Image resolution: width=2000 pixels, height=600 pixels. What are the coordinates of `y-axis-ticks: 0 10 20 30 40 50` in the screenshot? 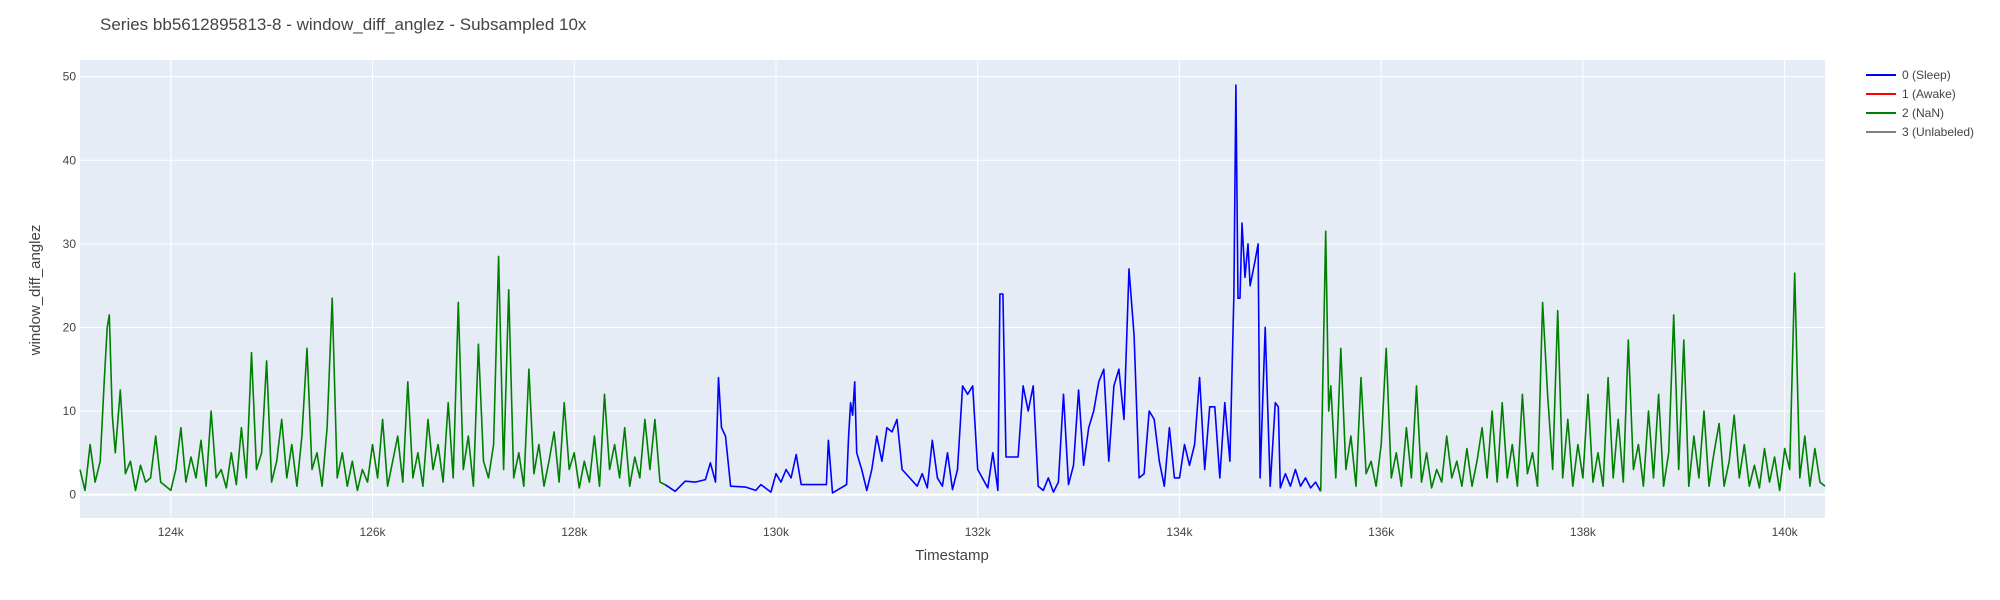 It's located at (70, 286).